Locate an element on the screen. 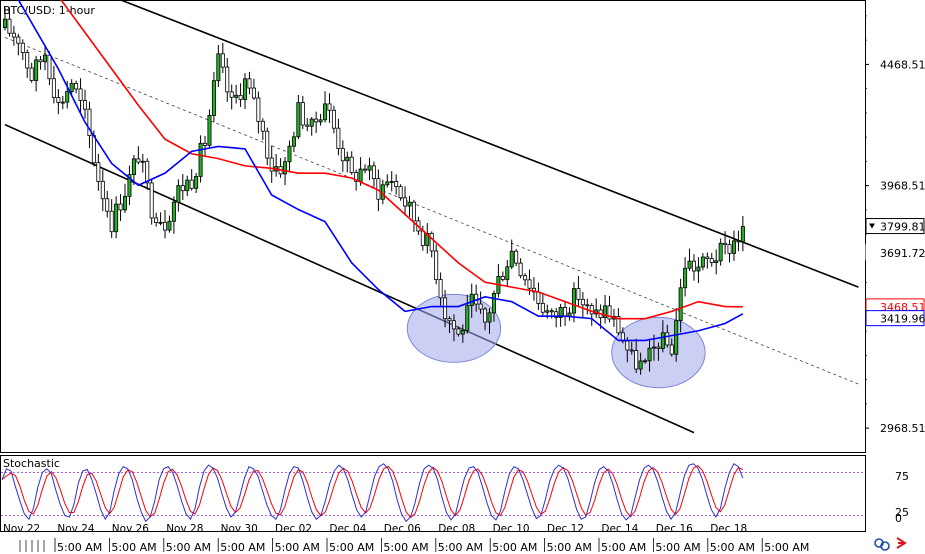 This screenshot has height=554, width=925. stochastic-d-line is located at coordinates (372, 492).